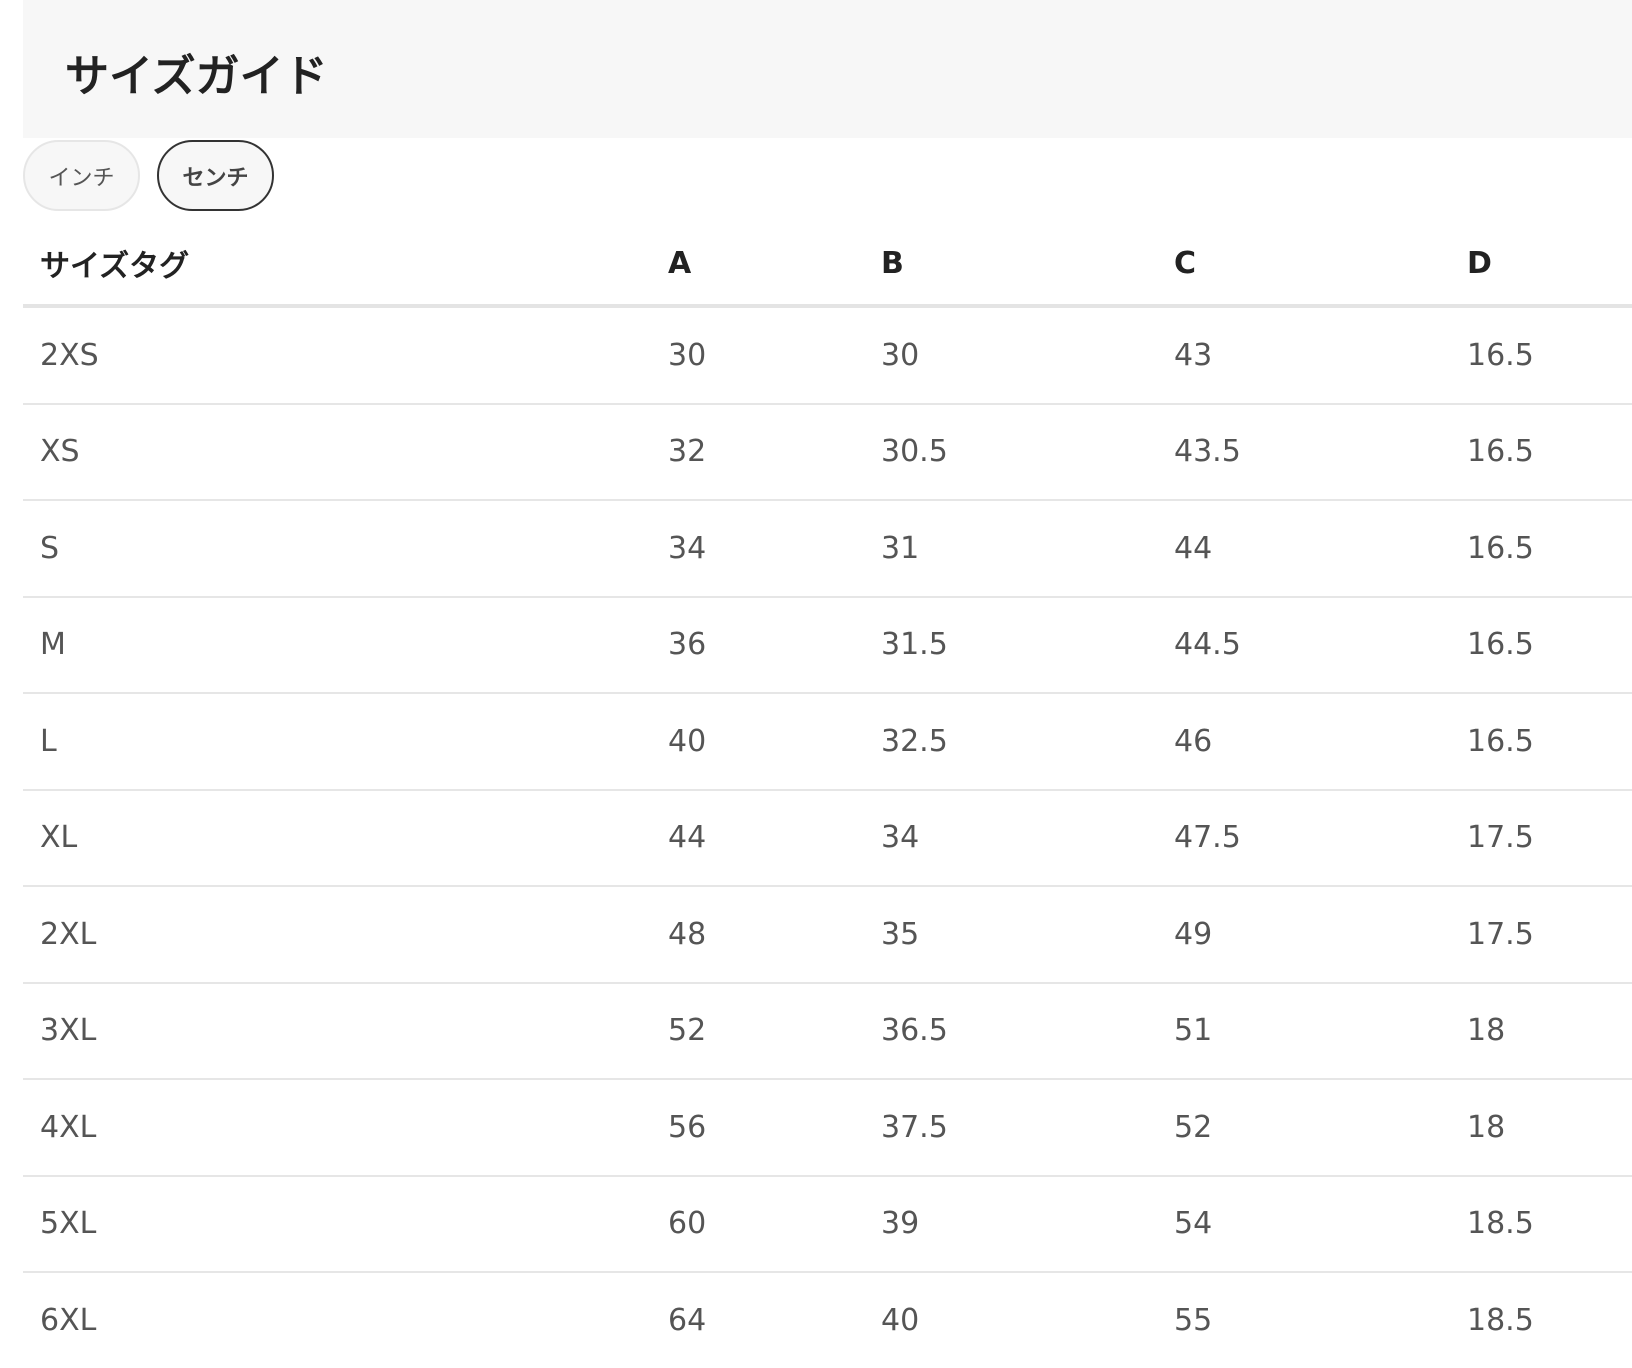 The image size is (1632, 1368). I want to click on table-row: M 36 31.5 44.5 16.5, so click(827, 645).